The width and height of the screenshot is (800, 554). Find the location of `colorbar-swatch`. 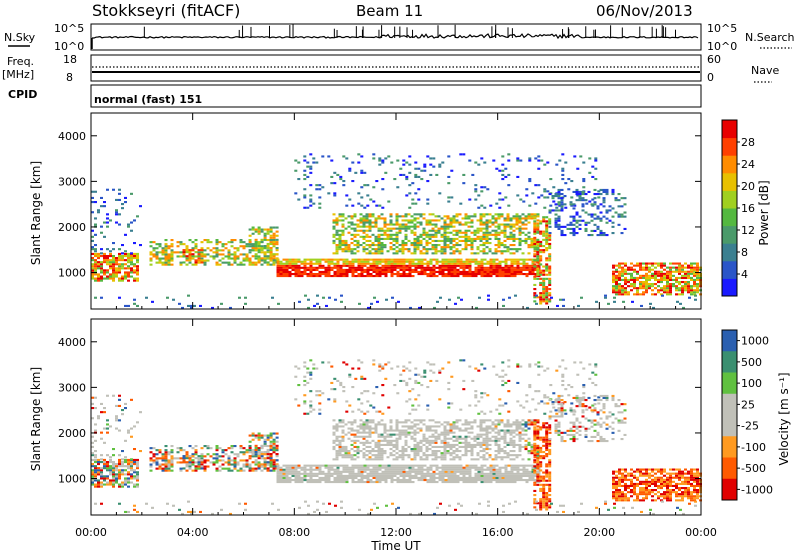

colorbar-swatch is located at coordinates (729, 252).